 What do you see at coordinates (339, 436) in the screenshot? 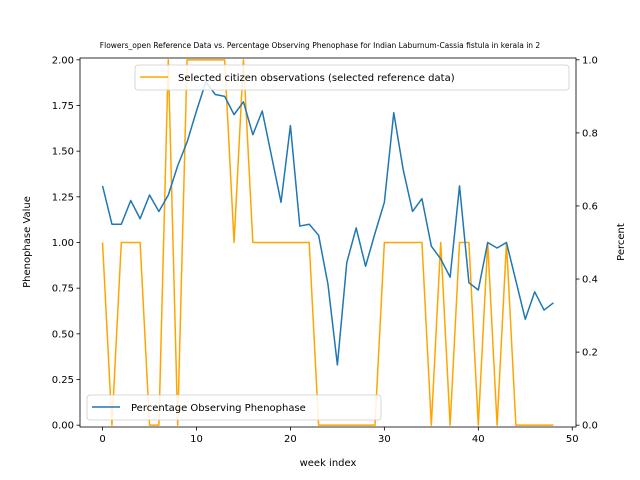
I see `x-axis: 0 10 20 30 40 50` at bounding box center [339, 436].